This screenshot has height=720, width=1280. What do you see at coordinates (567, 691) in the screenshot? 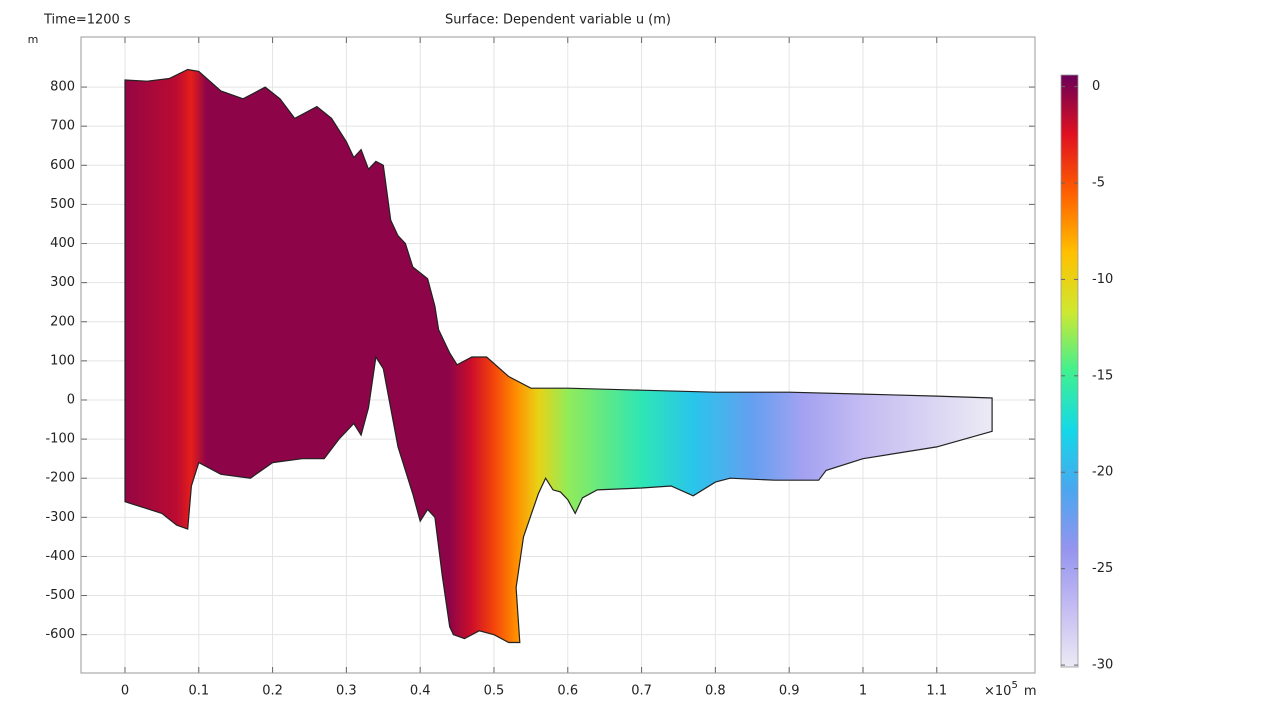
I see `x-tick-label: 0.6` at bounding box center [567, 691].